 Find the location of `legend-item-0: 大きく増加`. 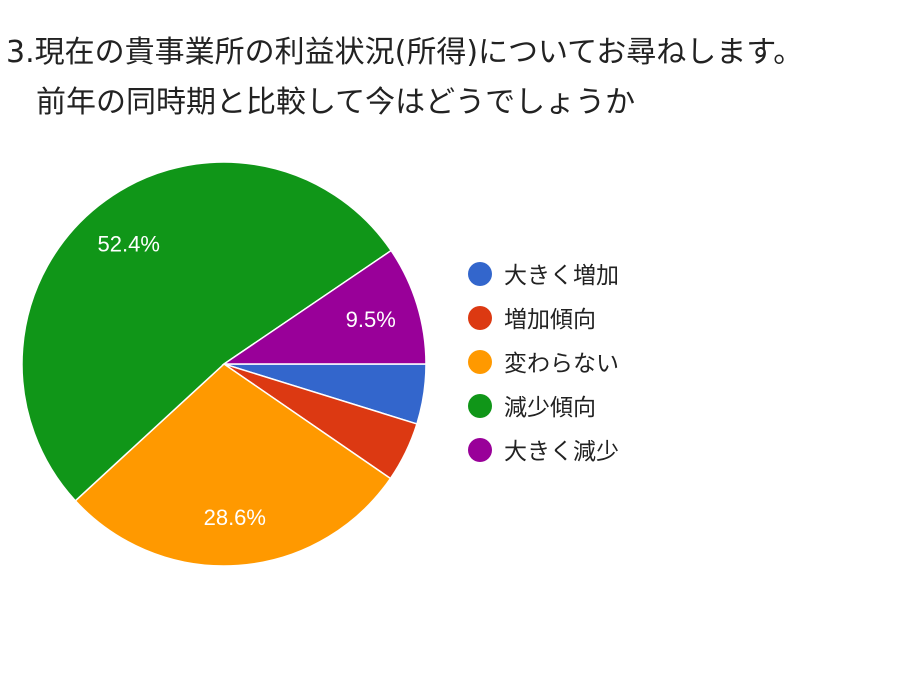

legend-item-0: 大きく増加 is located at coordinates (543, 275).